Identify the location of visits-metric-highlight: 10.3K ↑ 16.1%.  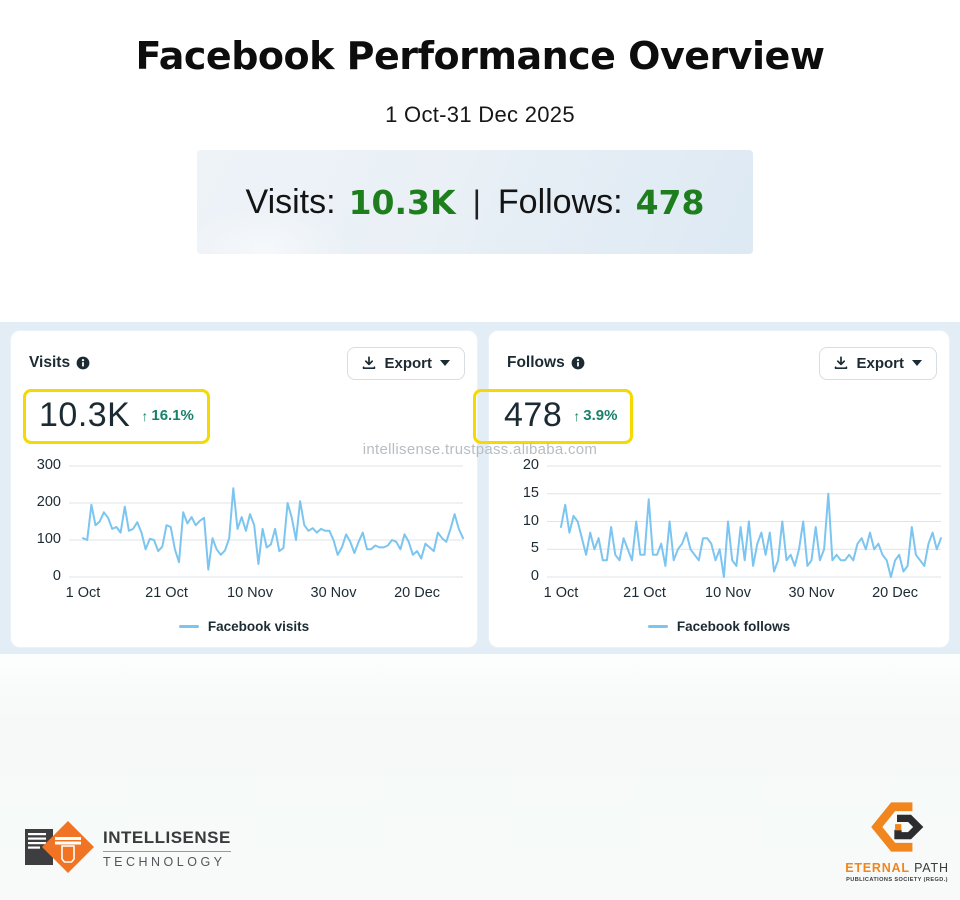
(116, 416).